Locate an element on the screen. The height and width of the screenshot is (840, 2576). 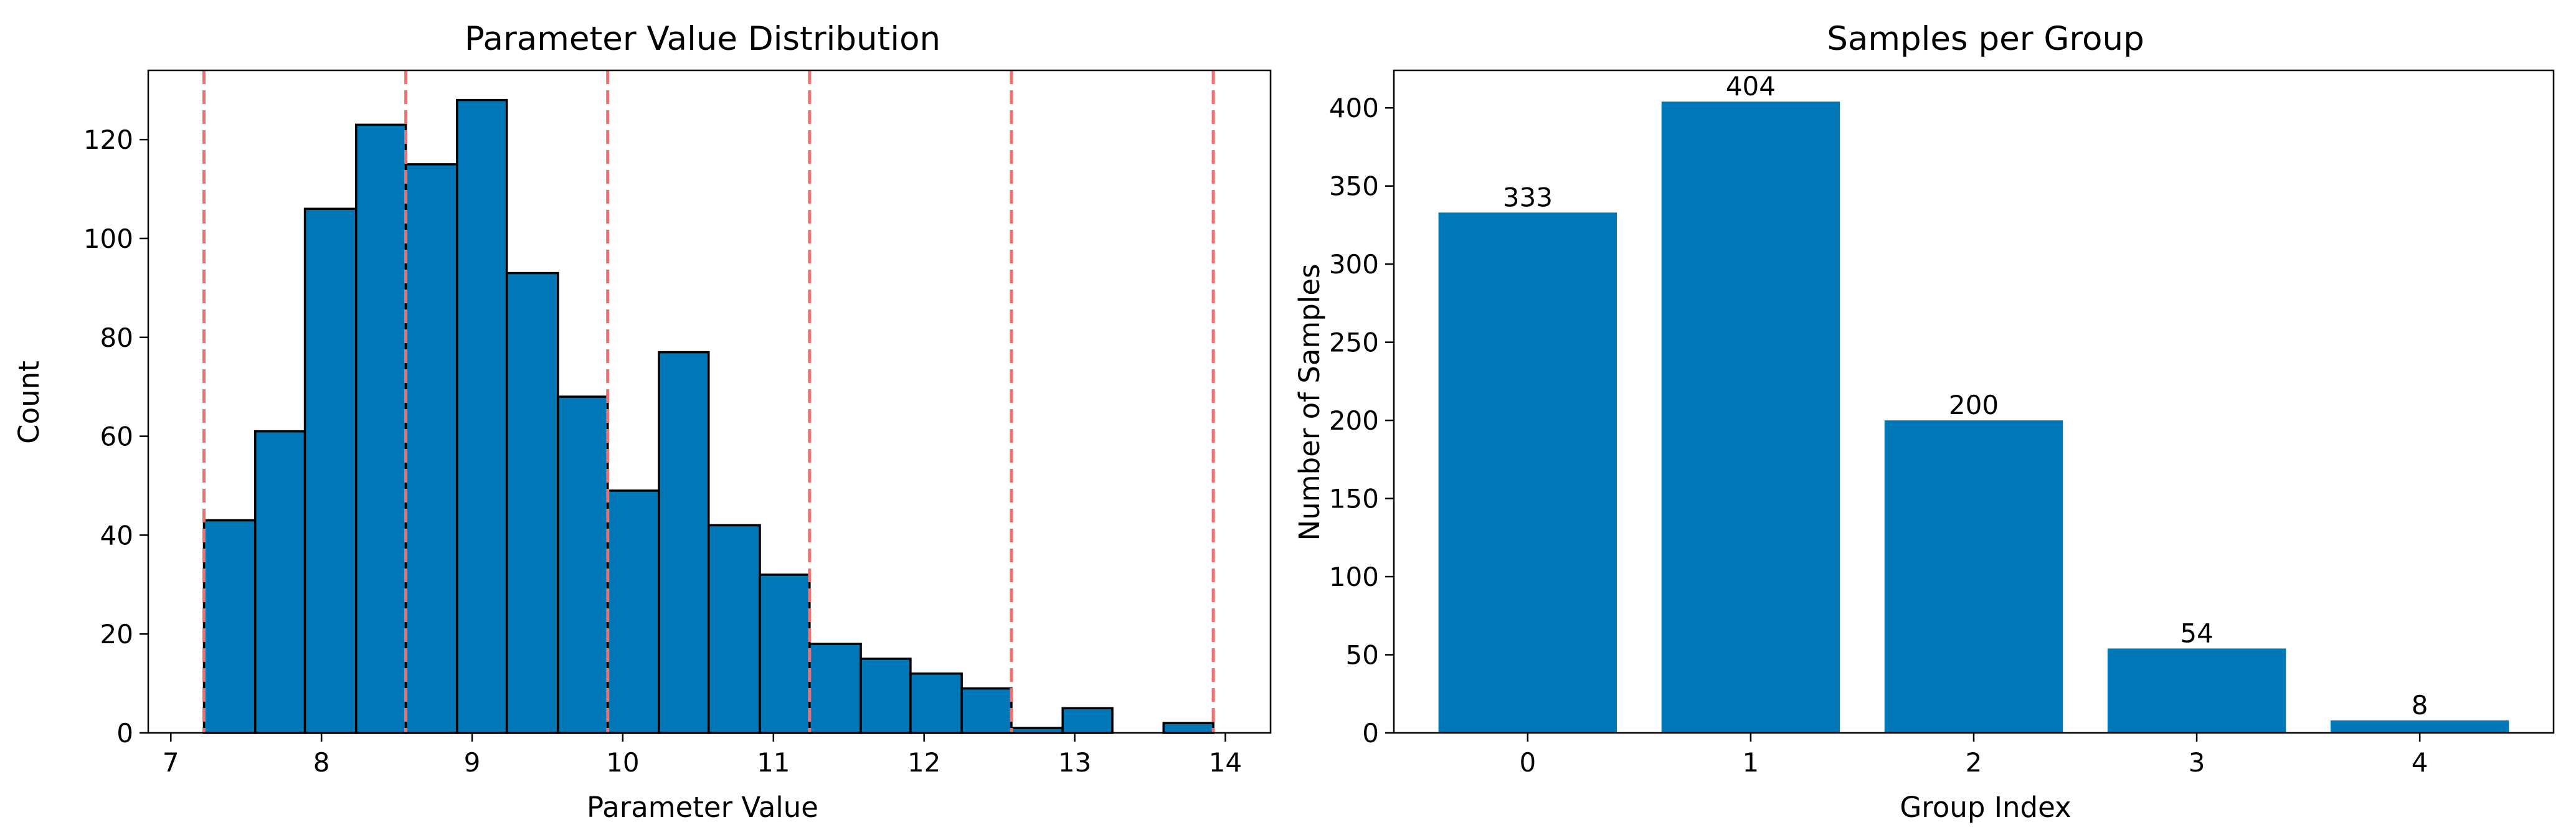
bar-value-label: 404 is located at coordinates (1751, 86).